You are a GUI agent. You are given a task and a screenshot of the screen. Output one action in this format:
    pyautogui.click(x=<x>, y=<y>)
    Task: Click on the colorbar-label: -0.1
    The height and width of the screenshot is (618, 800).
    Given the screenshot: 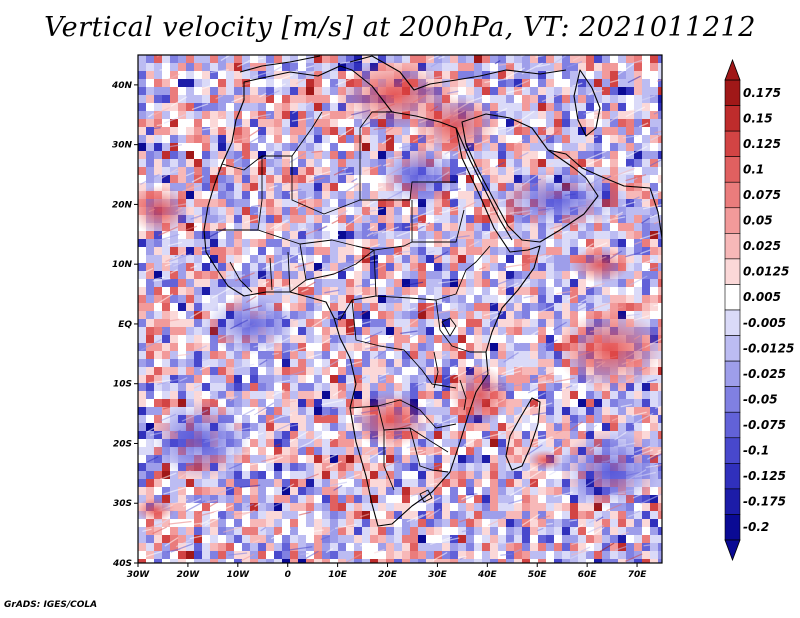 What is the action you would take?
    pyautogui.click(x=756, y=451)
    